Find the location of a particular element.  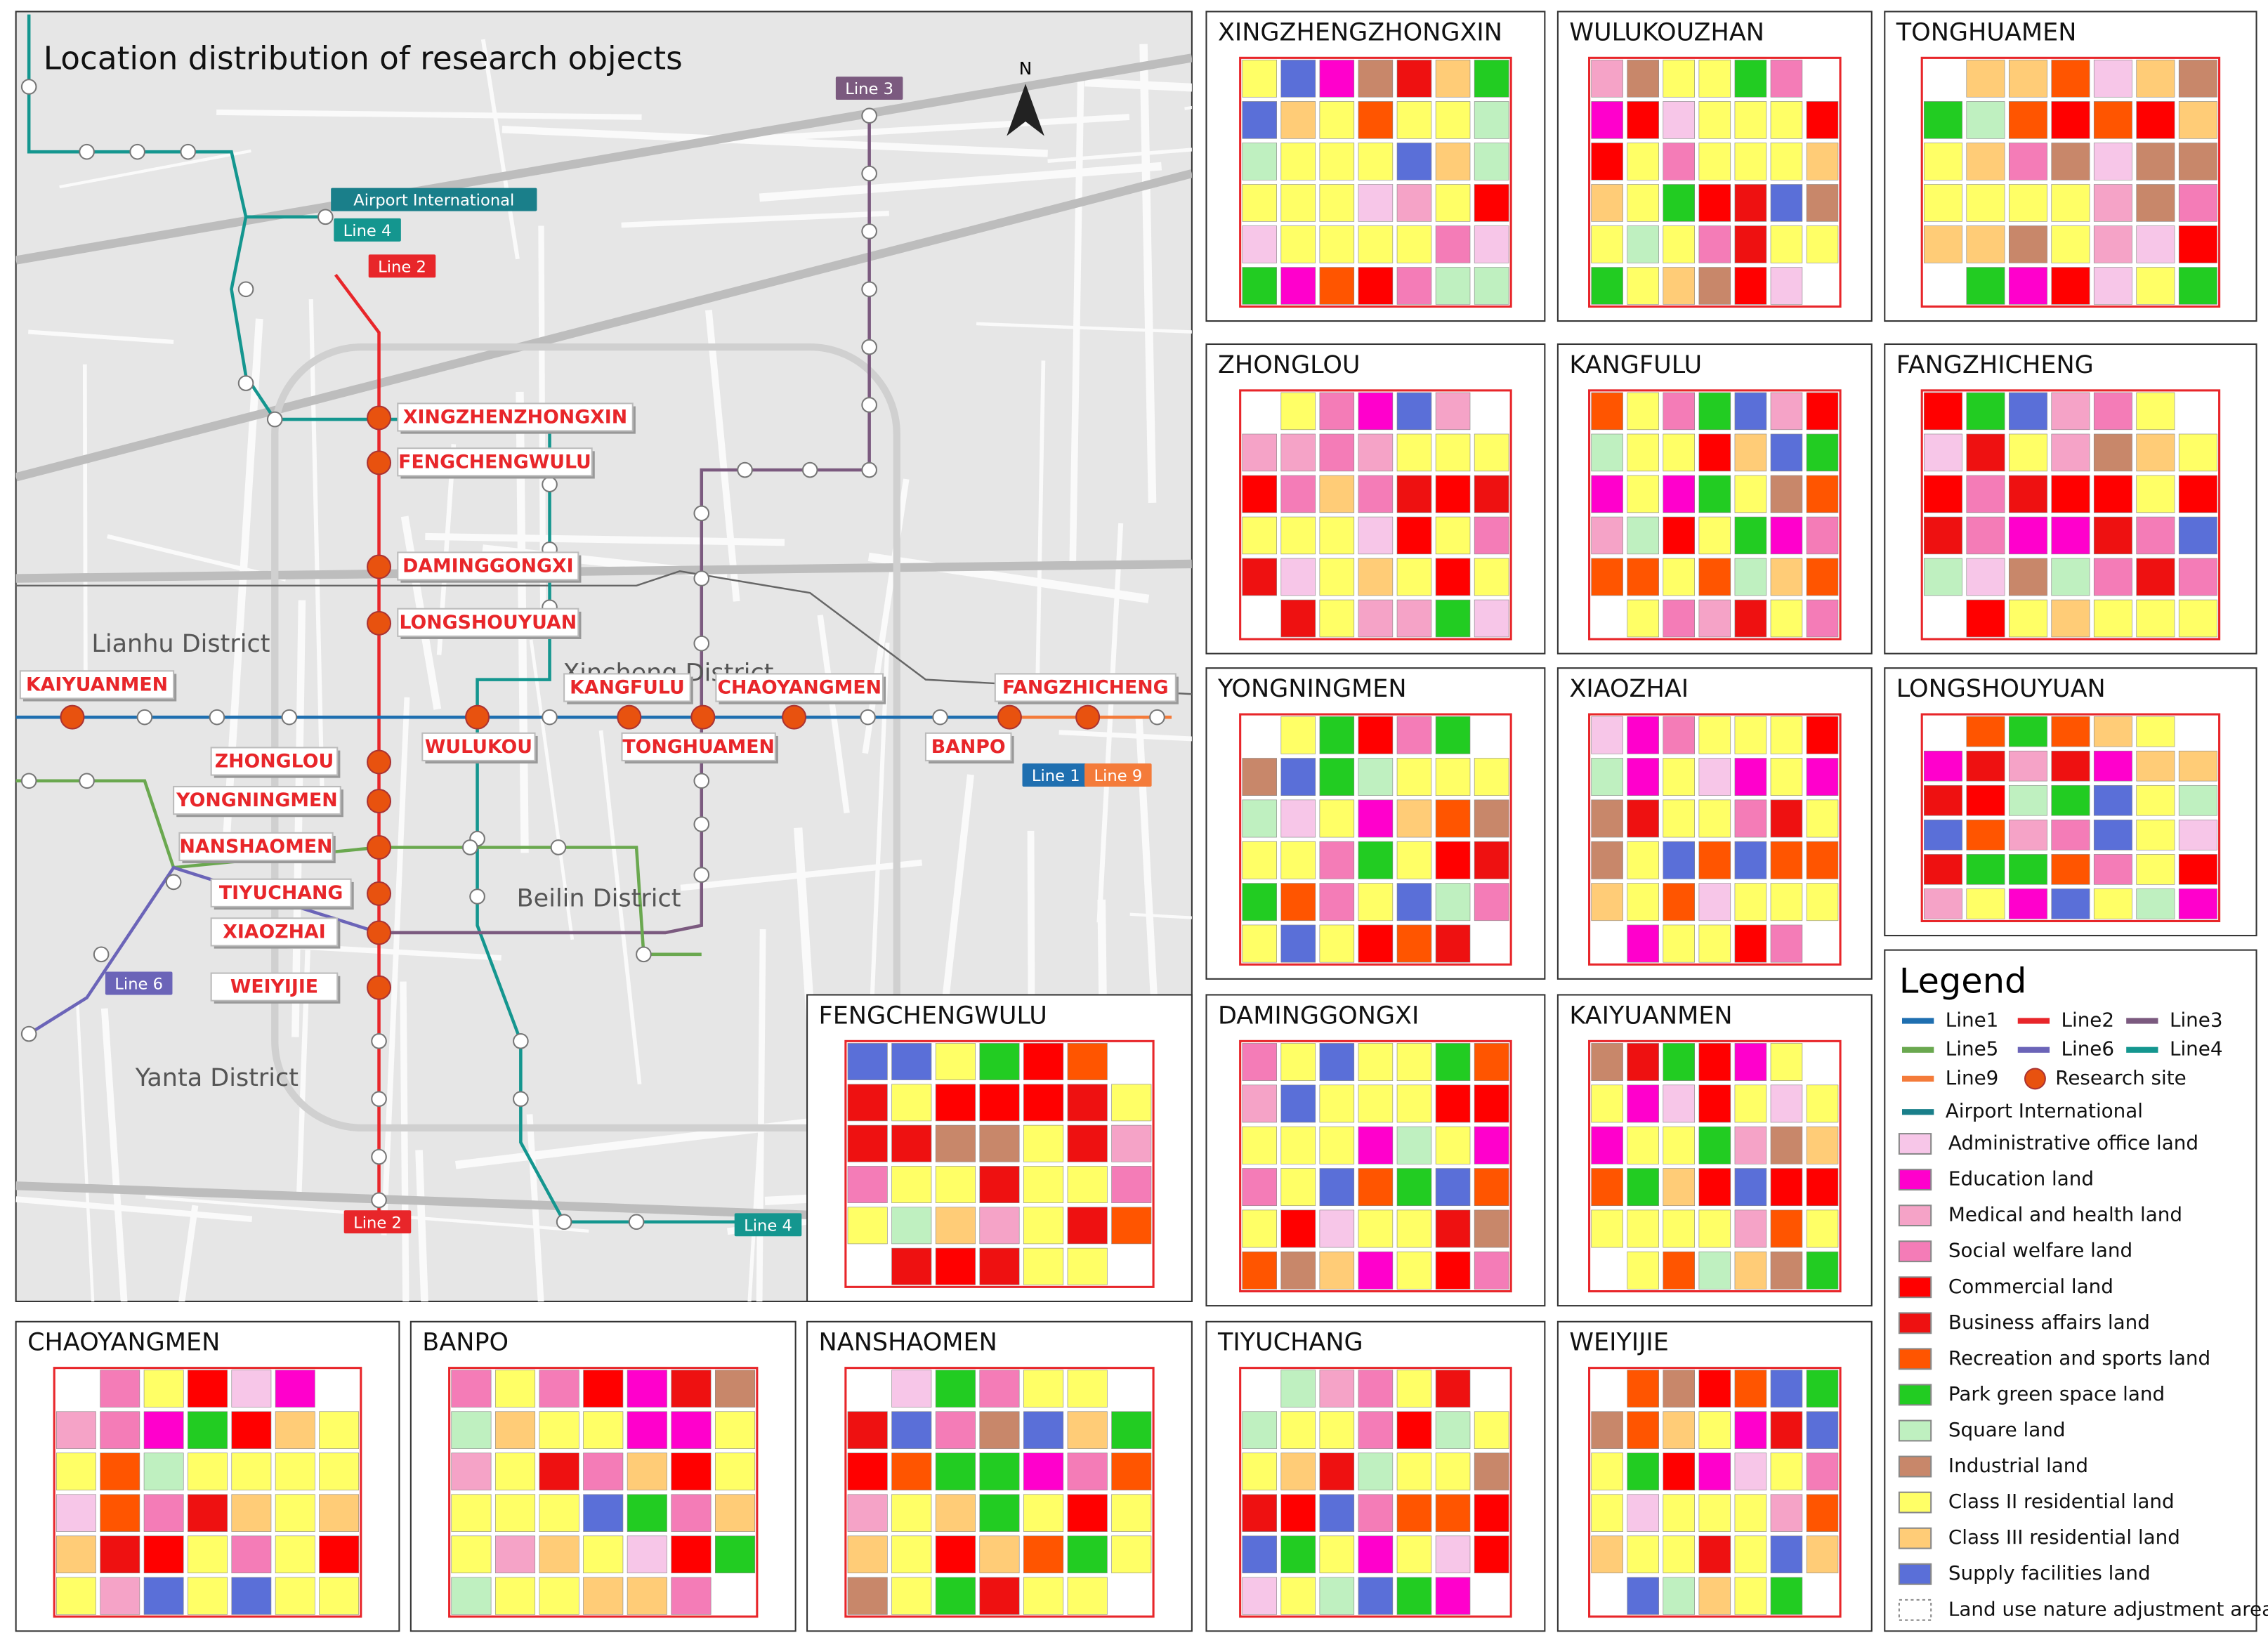

north-arrow is located at coordinates (1025, 110).